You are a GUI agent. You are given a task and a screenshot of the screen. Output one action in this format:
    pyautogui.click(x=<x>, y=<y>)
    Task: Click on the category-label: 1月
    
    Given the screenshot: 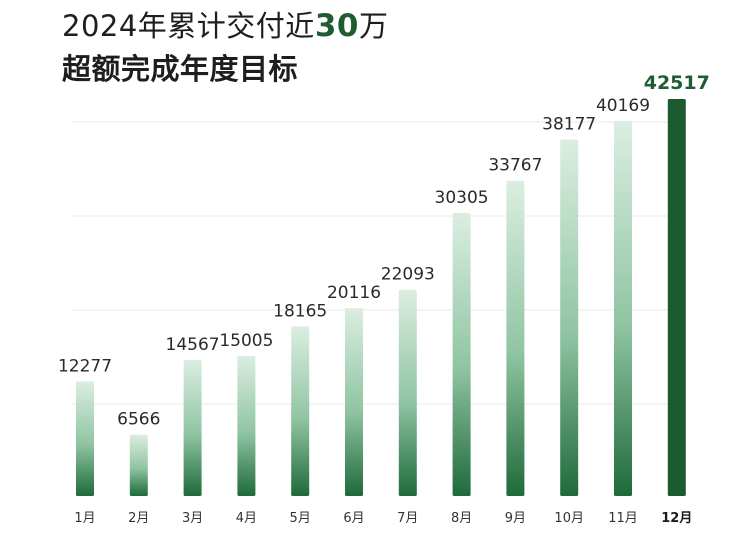 What is the action you would take?
    pyautogui.click(x=84, y=518)
    